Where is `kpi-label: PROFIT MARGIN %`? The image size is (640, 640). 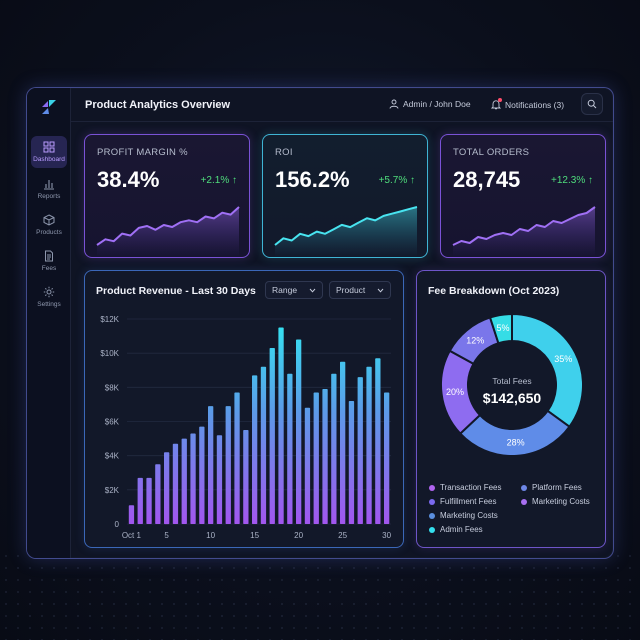 kpi-label: PROFIT MARGIN % is located at coordinates (142, 152).